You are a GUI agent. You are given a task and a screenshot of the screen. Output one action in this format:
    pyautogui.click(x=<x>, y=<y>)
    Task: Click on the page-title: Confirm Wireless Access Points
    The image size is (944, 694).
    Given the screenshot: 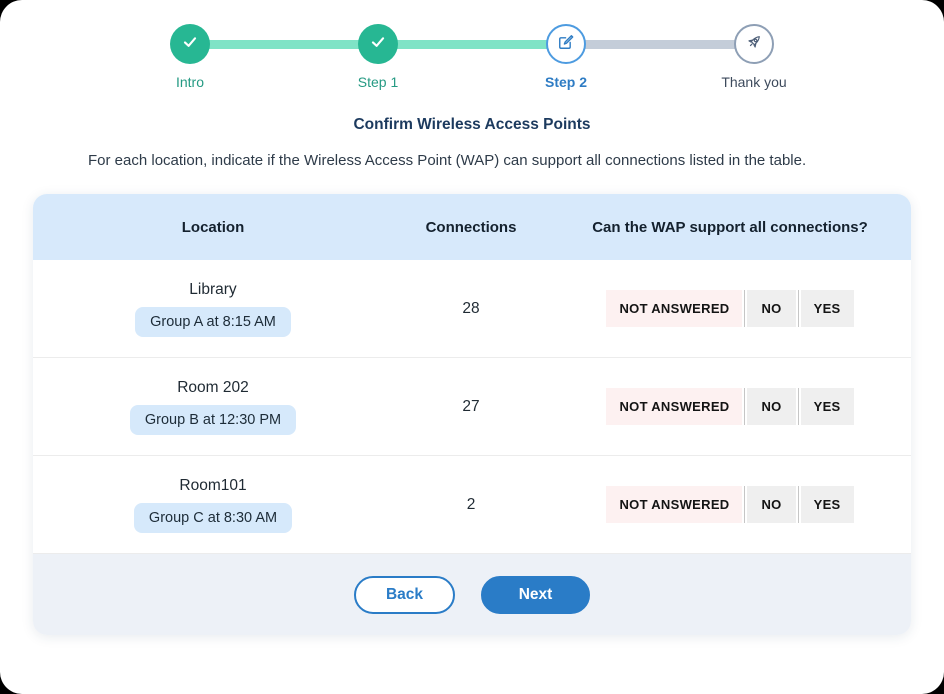 What is the action you would take?
    pyautogui.click(x=472, y=124)
    